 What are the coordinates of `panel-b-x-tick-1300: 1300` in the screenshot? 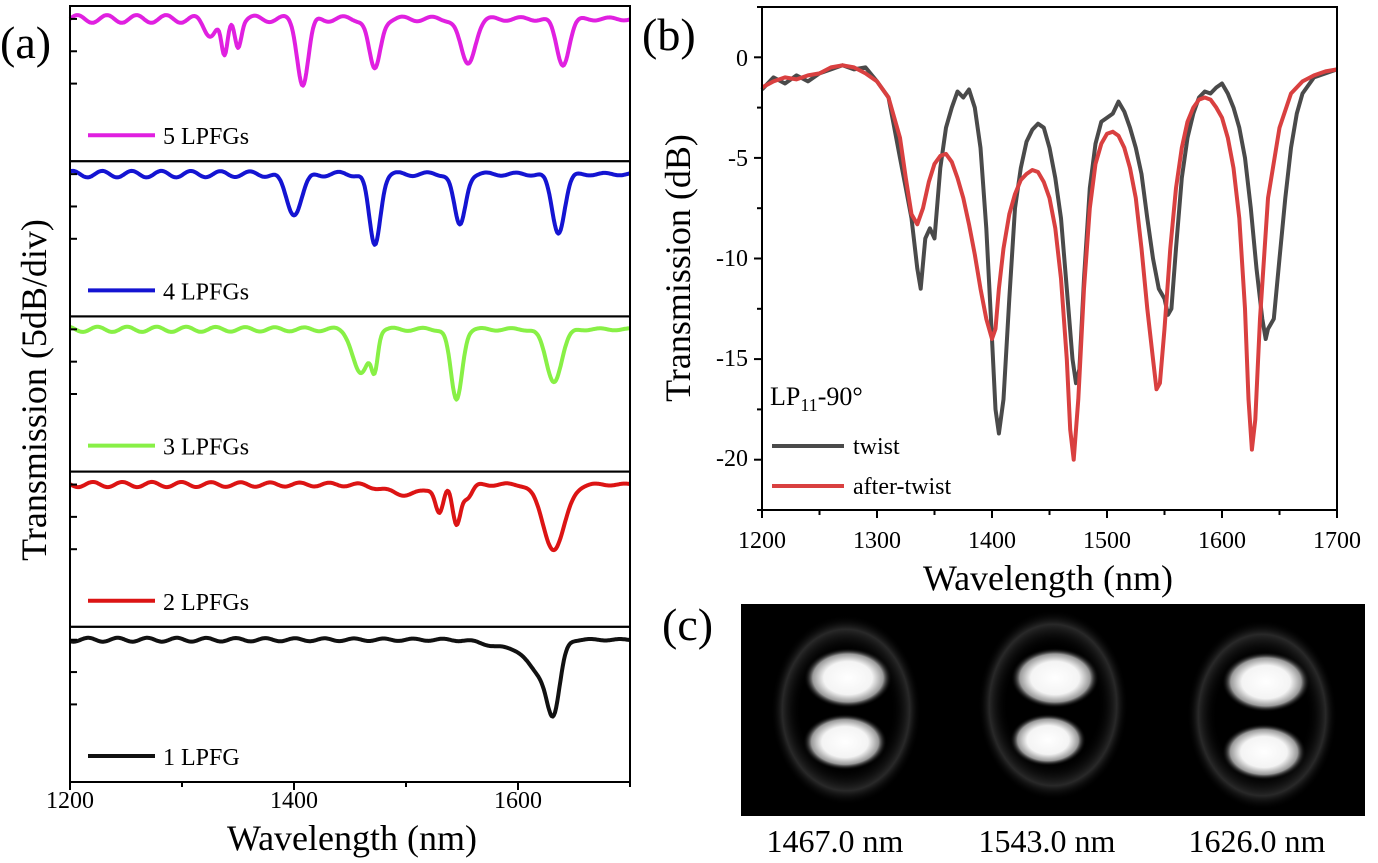 It's located at (877, 541).